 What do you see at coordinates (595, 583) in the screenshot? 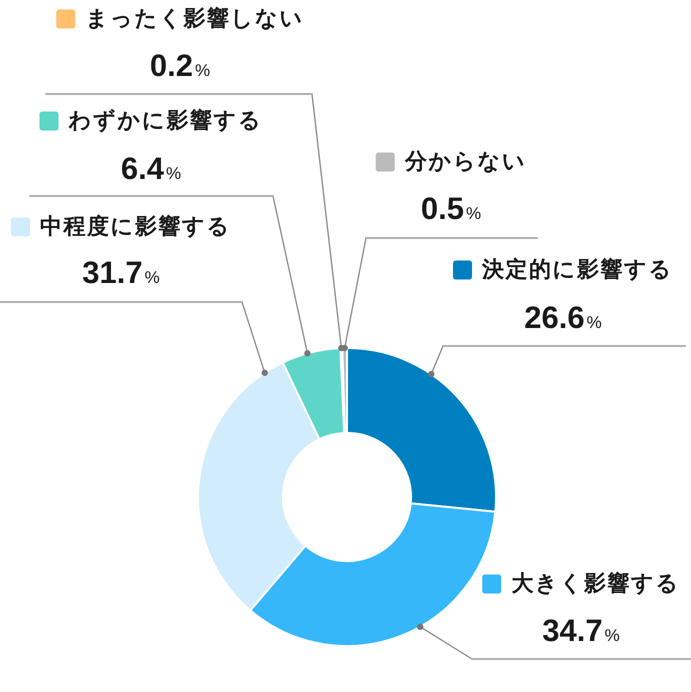
I see `legend-label: 大きく影響する` at bounding box center [595, 583].